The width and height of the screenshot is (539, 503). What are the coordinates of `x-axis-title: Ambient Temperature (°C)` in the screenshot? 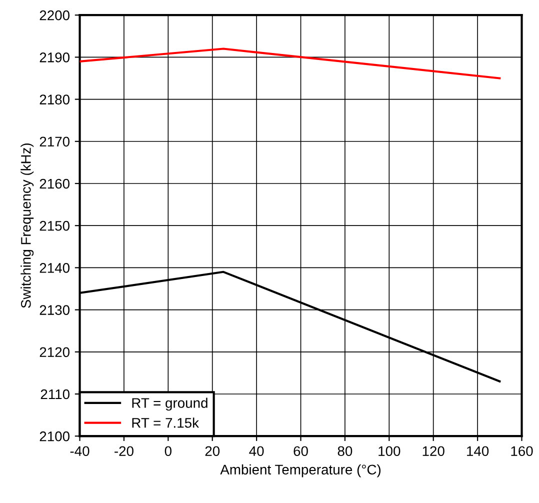 It's located at (300, 471).